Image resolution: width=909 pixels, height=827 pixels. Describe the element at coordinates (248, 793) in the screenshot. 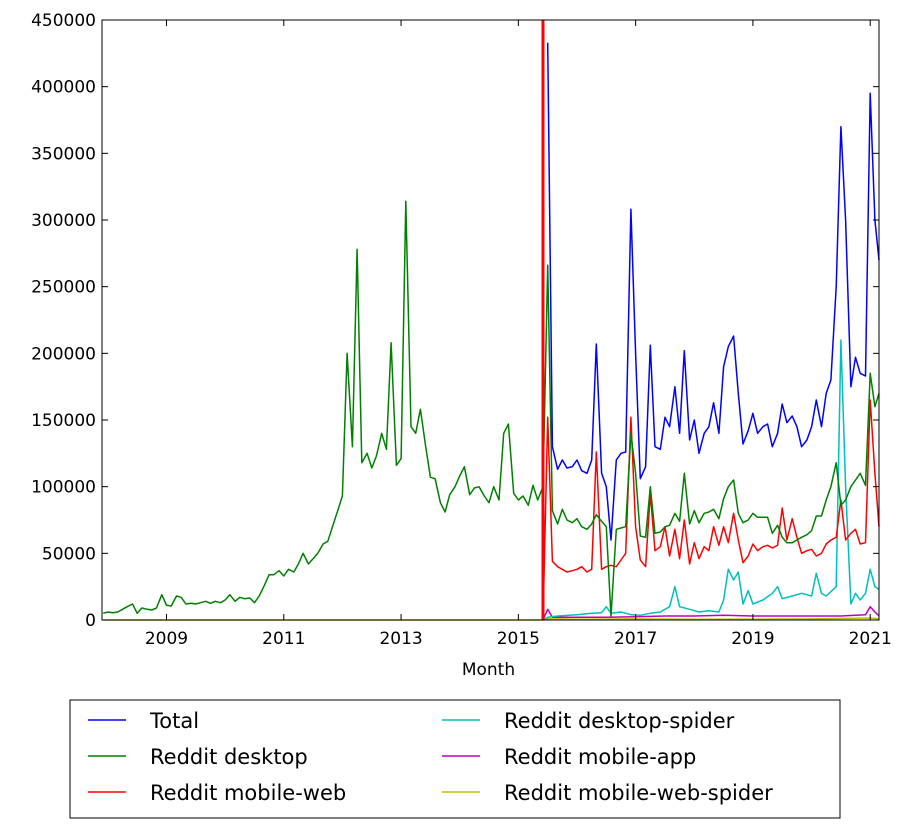

I see `legend-label: Reddit mobile-web` at that location.